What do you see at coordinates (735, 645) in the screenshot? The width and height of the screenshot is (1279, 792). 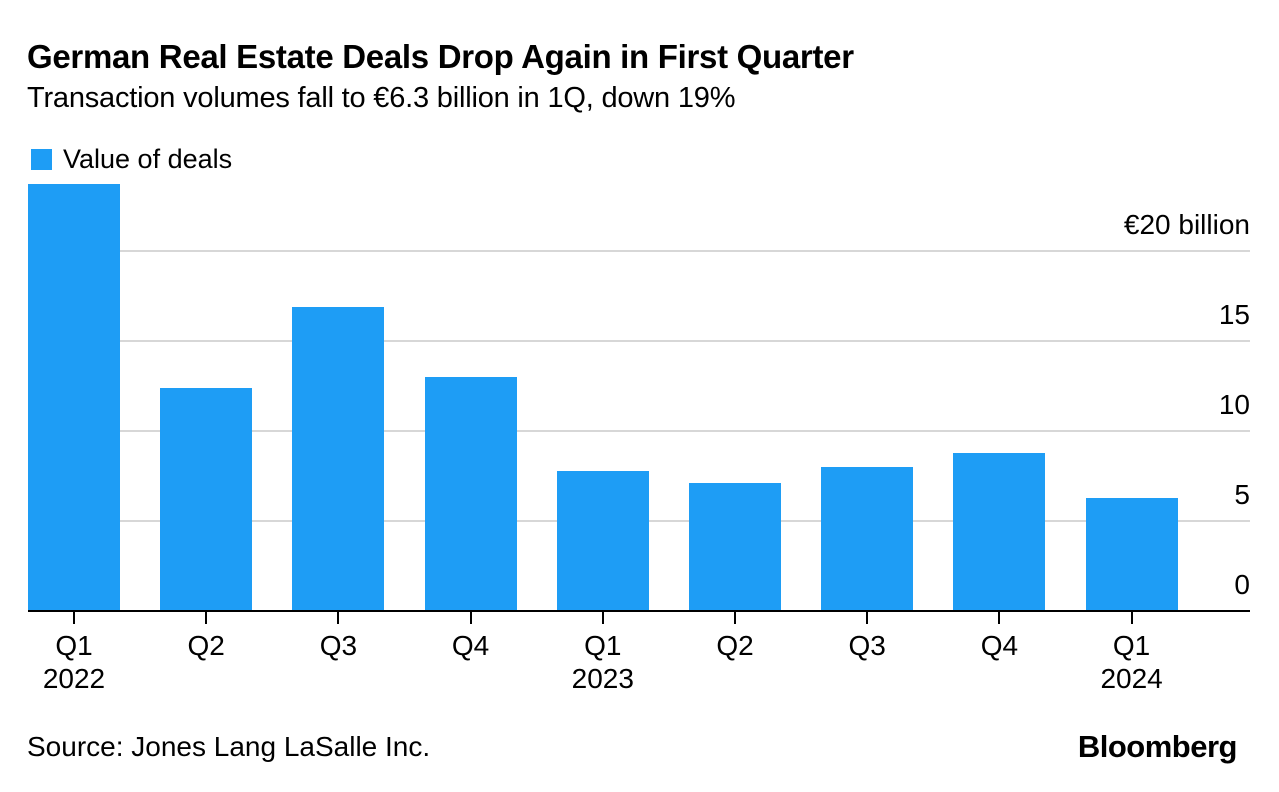 I see `x-axis-label-5: Q2` at bounding box center [735, 645].